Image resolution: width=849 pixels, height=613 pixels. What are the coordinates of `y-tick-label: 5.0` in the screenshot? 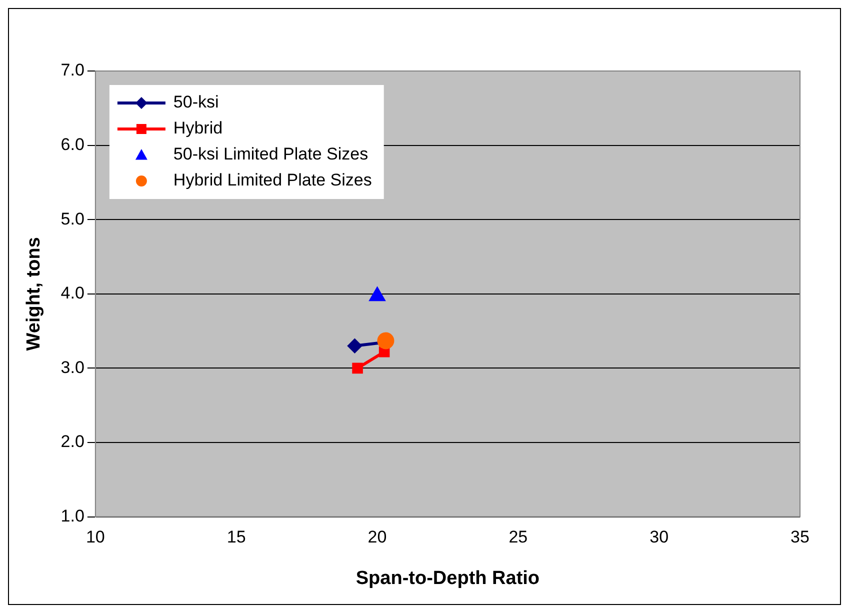 It's located at (72, 218).